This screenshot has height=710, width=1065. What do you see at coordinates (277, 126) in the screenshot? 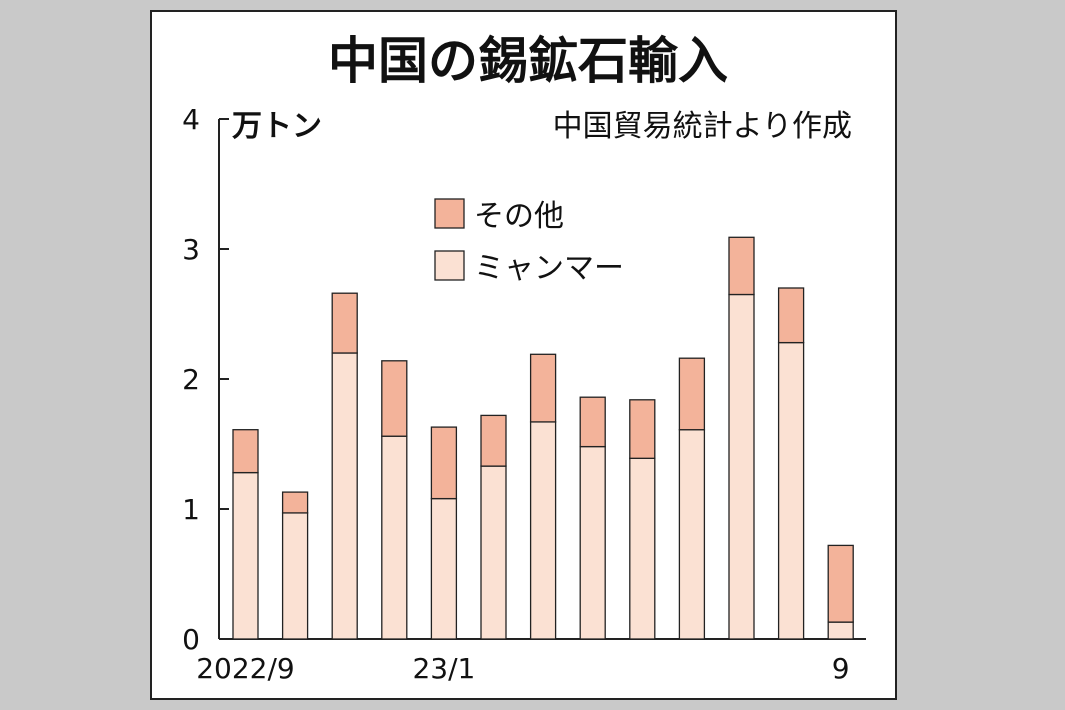
I see `unit-label: 万トン` at bounding box center [277, 126].